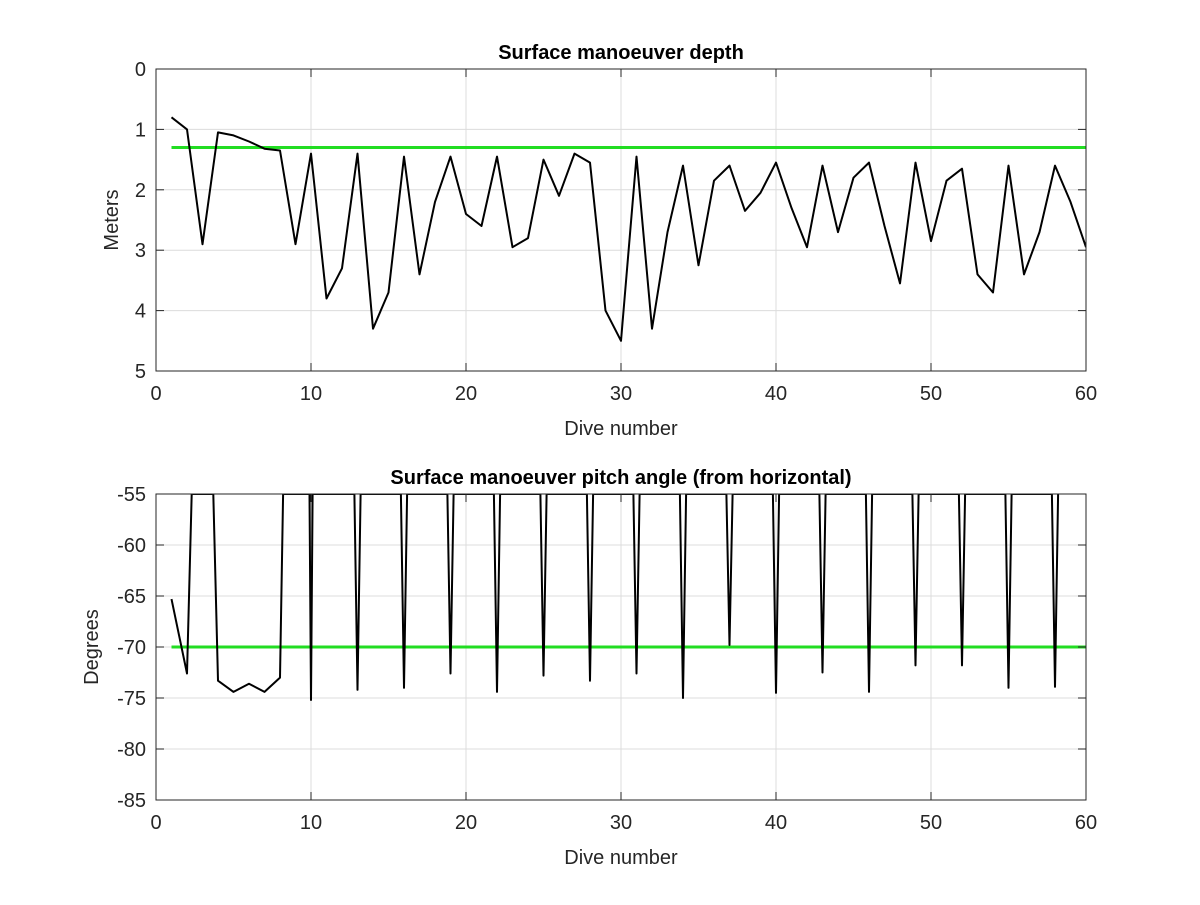 This screenshot has width=1200, height=905. Describe the element at coordinates (140, 251) in the screenshot. I see `depth-y-tick-label-3: 3` at that location.